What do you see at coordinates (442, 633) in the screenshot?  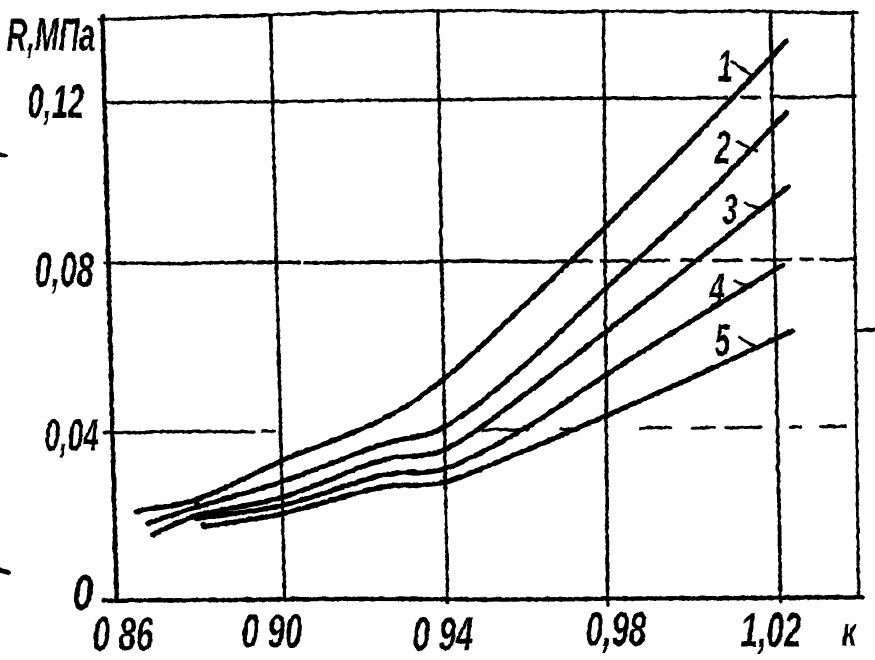 I see `svg-text: 0 94` at bounding box center [442, 633].